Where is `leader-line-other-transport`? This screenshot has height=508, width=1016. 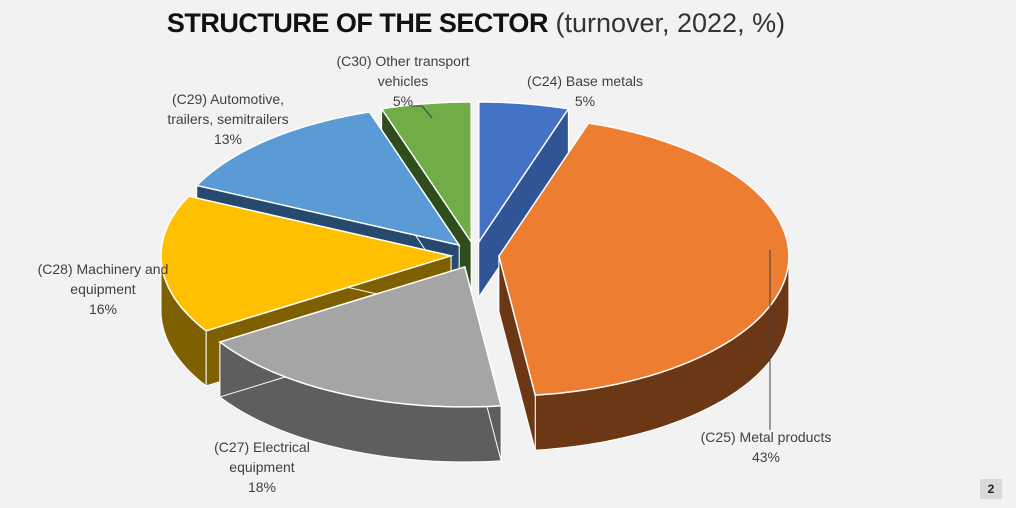
leader-line-other-transport is located at coordinates (422, 112).